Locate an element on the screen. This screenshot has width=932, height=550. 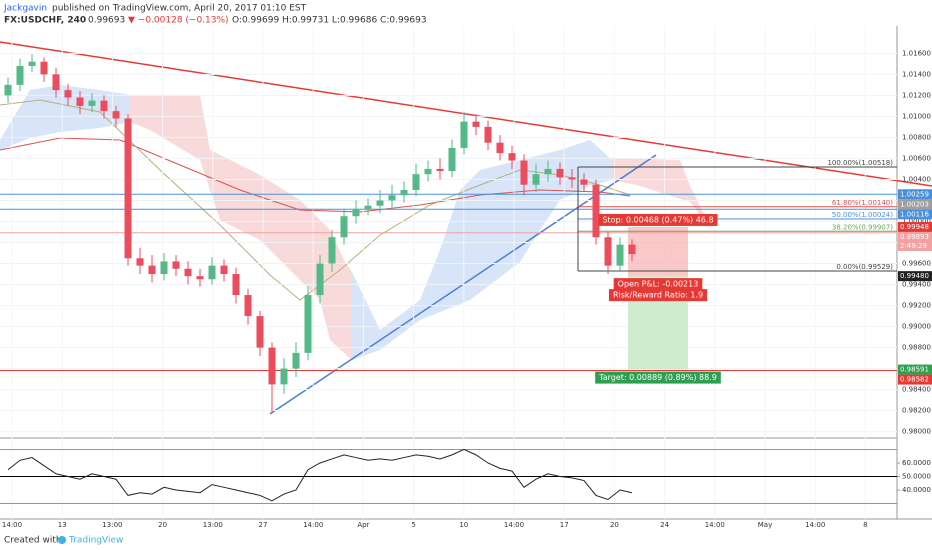
rr-label: Risk/Reward Ratio: 1.9 is located at coordinates (658, 295).